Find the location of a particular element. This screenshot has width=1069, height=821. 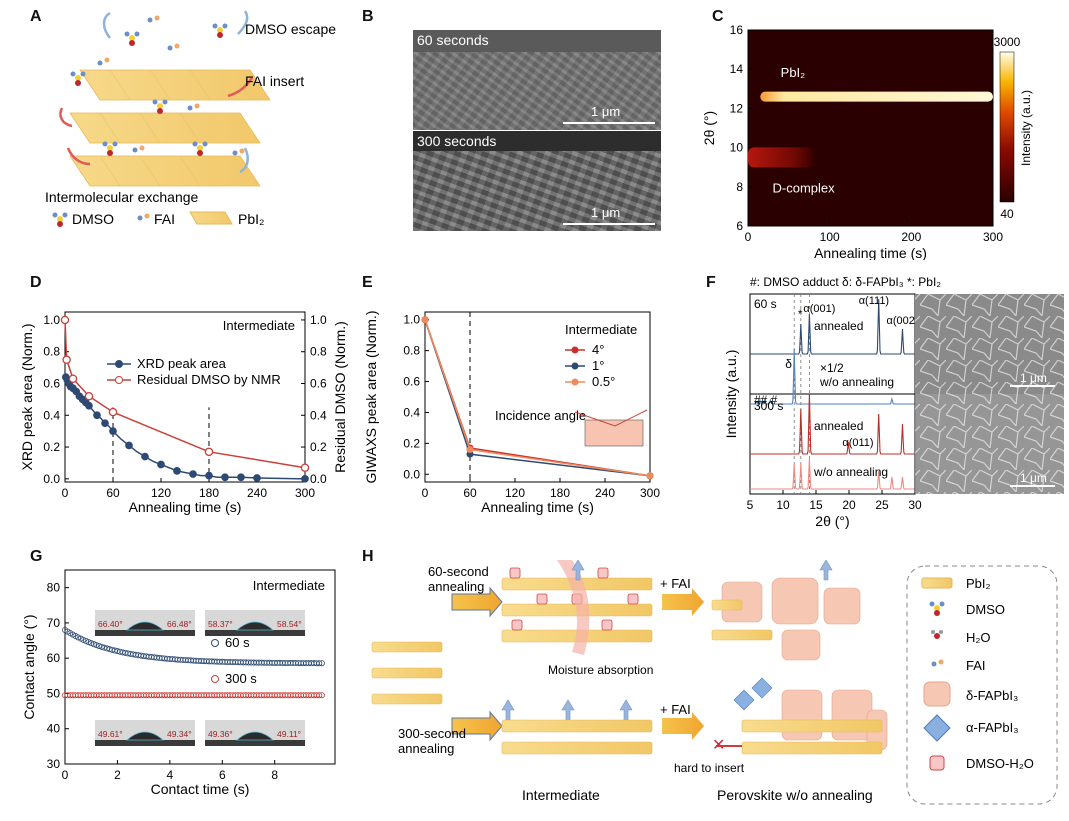

moisture-arrow is located at coordinates (573, 607).